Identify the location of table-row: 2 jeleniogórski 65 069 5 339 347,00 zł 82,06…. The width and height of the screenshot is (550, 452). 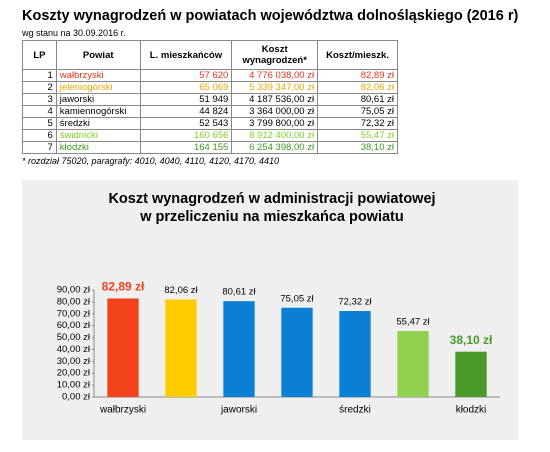
(210, 87).